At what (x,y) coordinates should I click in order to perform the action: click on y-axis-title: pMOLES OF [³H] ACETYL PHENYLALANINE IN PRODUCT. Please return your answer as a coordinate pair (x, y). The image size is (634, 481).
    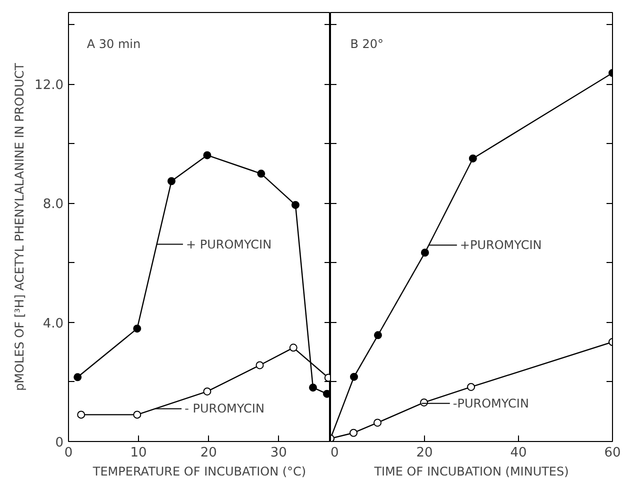
    Looking at the image, I should click on (19, 226).